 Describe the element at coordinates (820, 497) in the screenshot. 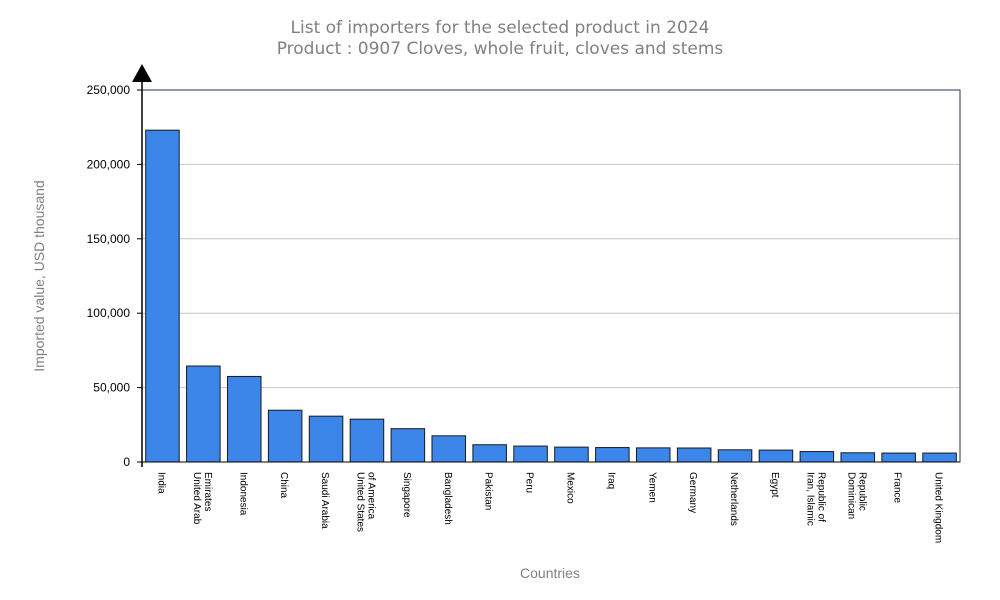

I see `x-tick-label-line: Republic of` at that location.